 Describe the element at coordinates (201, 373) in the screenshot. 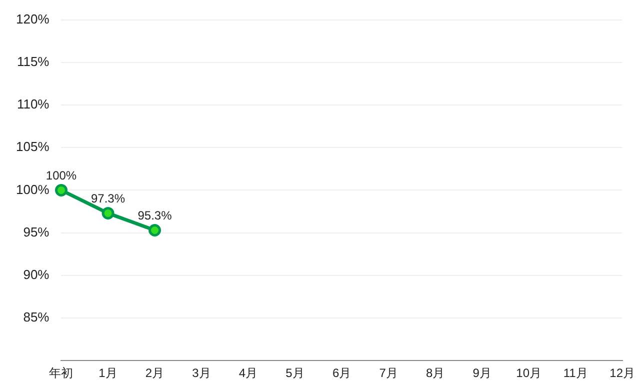

I see `x-tick-label: 3月` at that location.